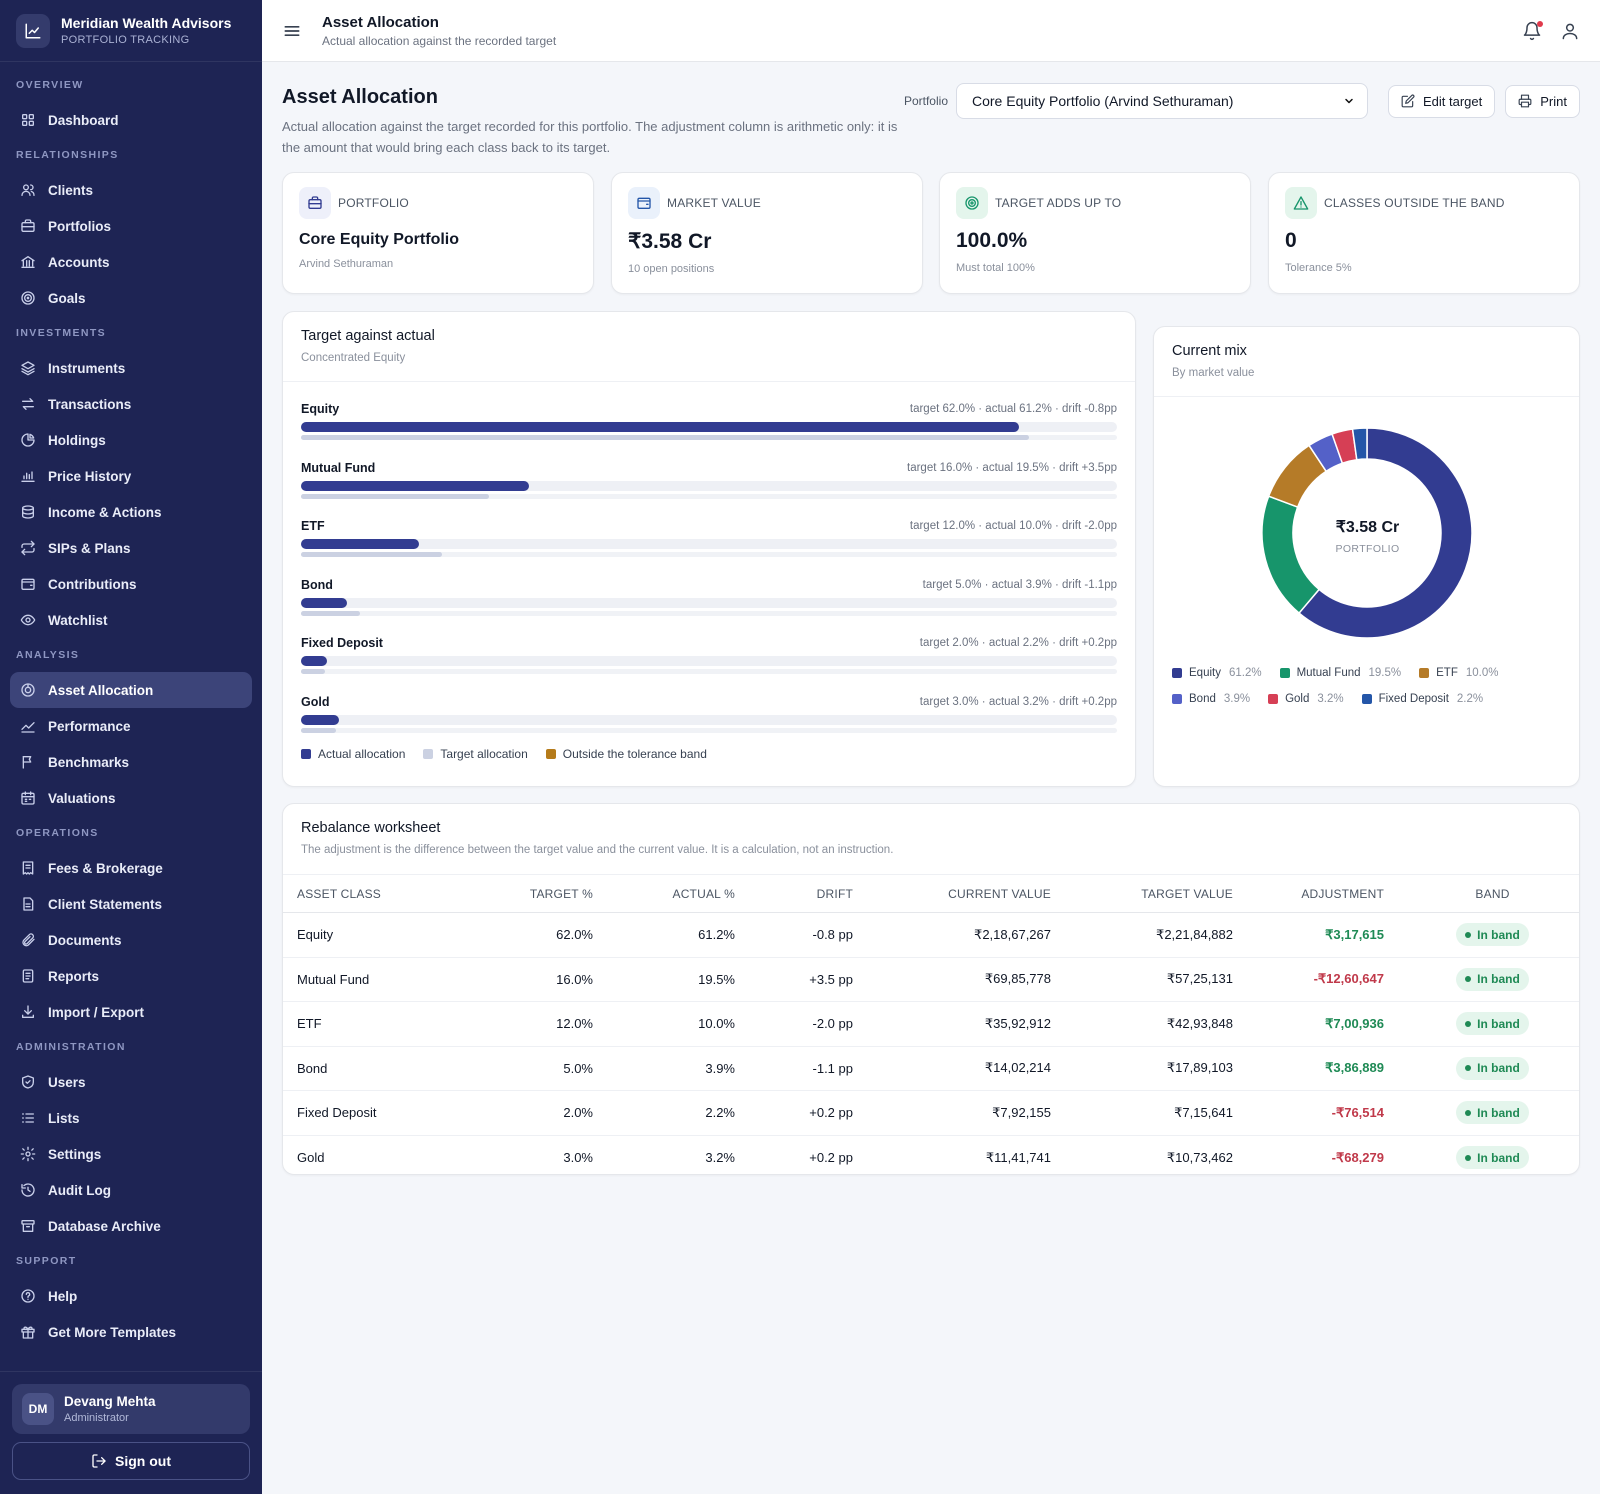 The width and height of the screenshot is (1600, 1494). Describe the element at coordinates (1328, 673) in the screenshot. I see `legend-label: Mutual Fund` at that location.